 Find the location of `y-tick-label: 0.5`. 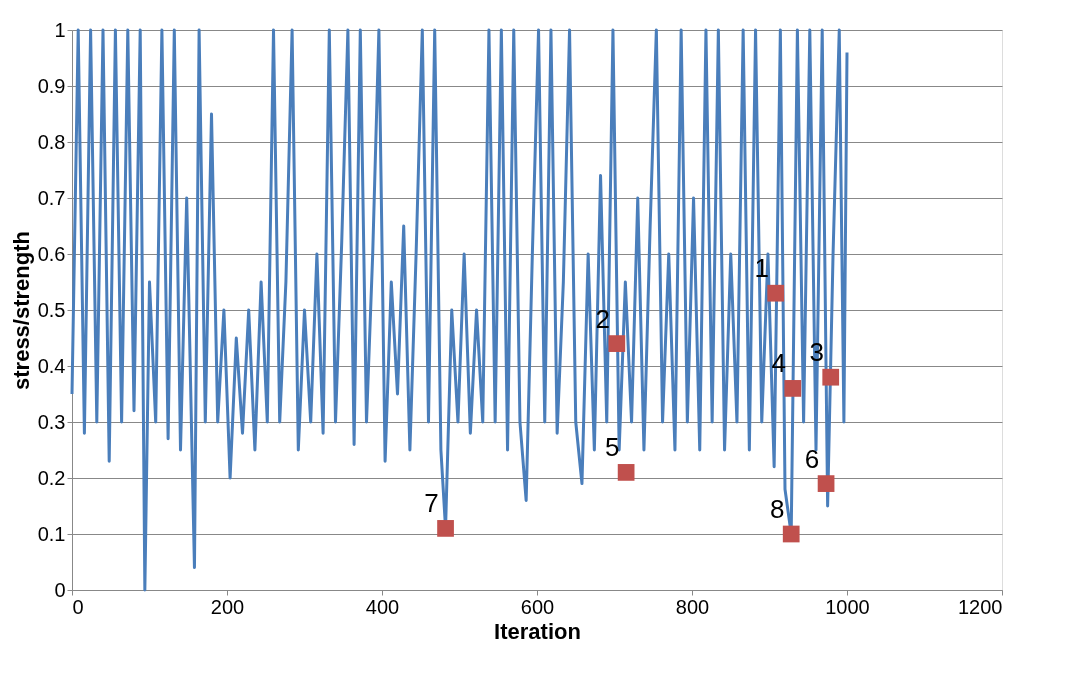

y-tick-label: 0.5 is located at coordinates (51, 309).